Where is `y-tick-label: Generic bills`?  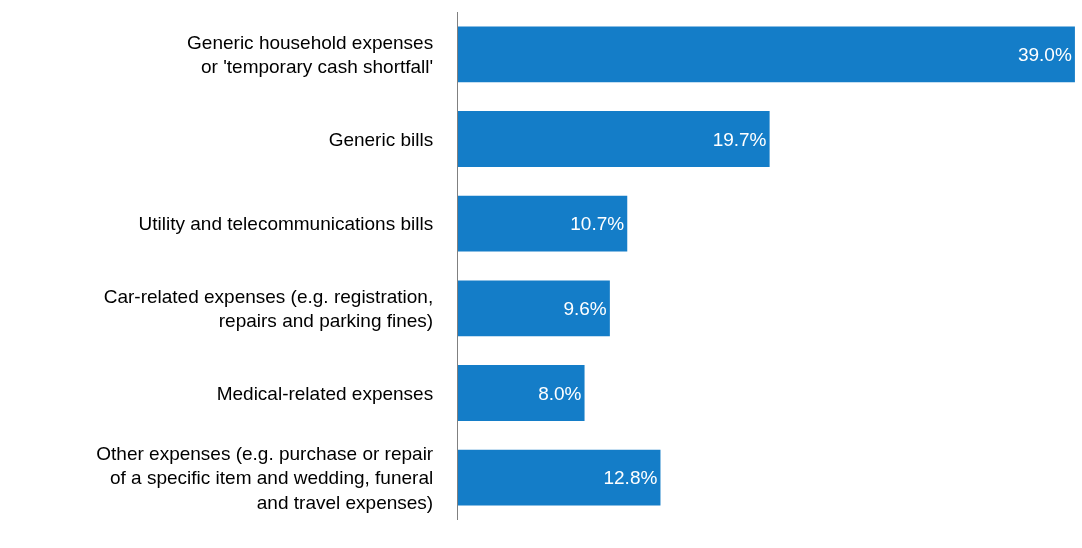 y-tick-label: Generic bills is located at coordinates (381, 139).